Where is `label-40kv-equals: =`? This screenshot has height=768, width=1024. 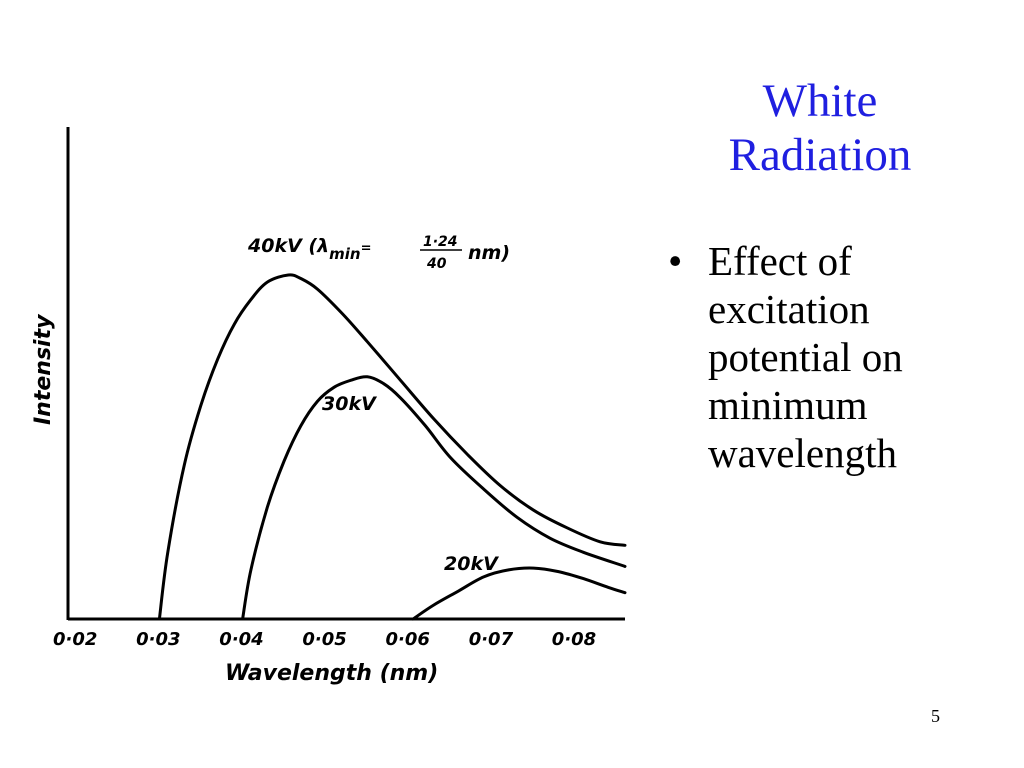
label-40kv-equals: = is located at coordinates (366, 248).